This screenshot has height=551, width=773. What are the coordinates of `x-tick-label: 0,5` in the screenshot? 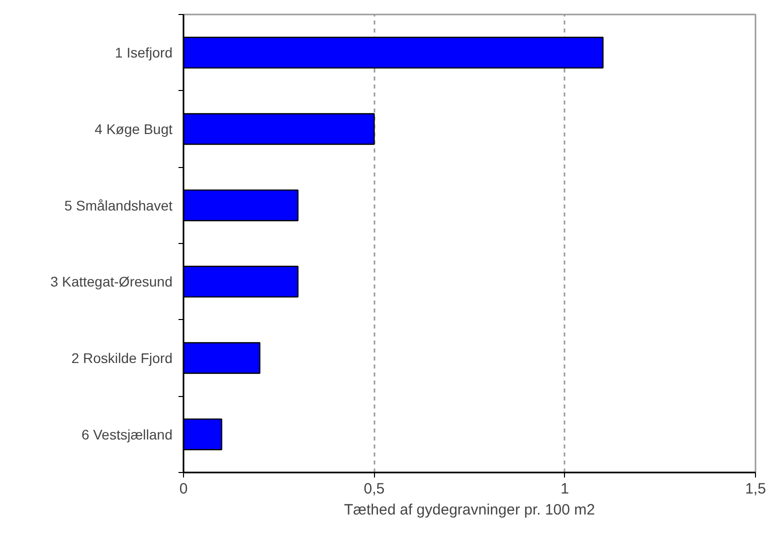 It's located at (374, 489).